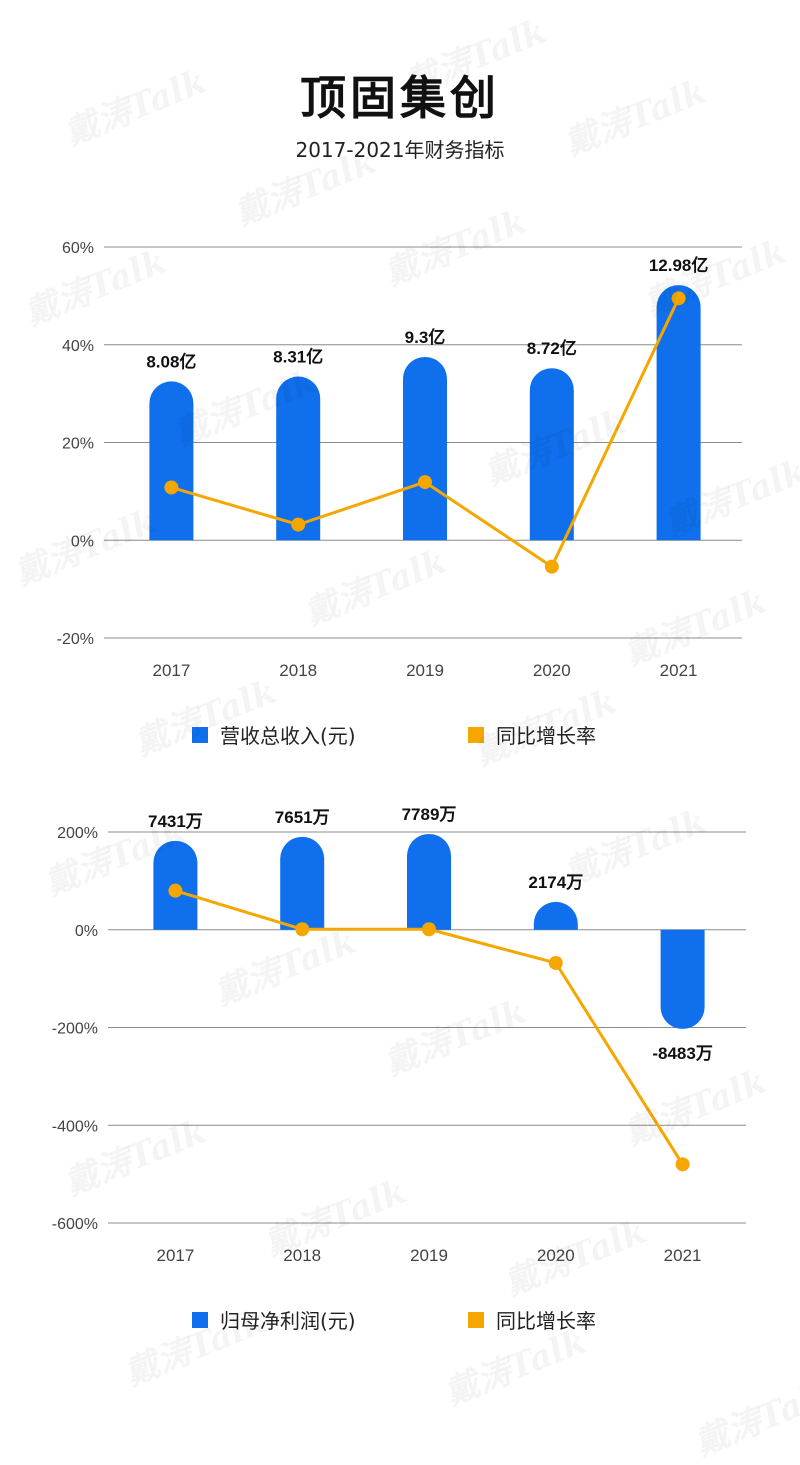 Image resolution: width=800 pixels, height=1465 pixels. Describe the element at coordinates (75, 1029) in the screenshot. I see `y-tick-label: -200%` at that location.